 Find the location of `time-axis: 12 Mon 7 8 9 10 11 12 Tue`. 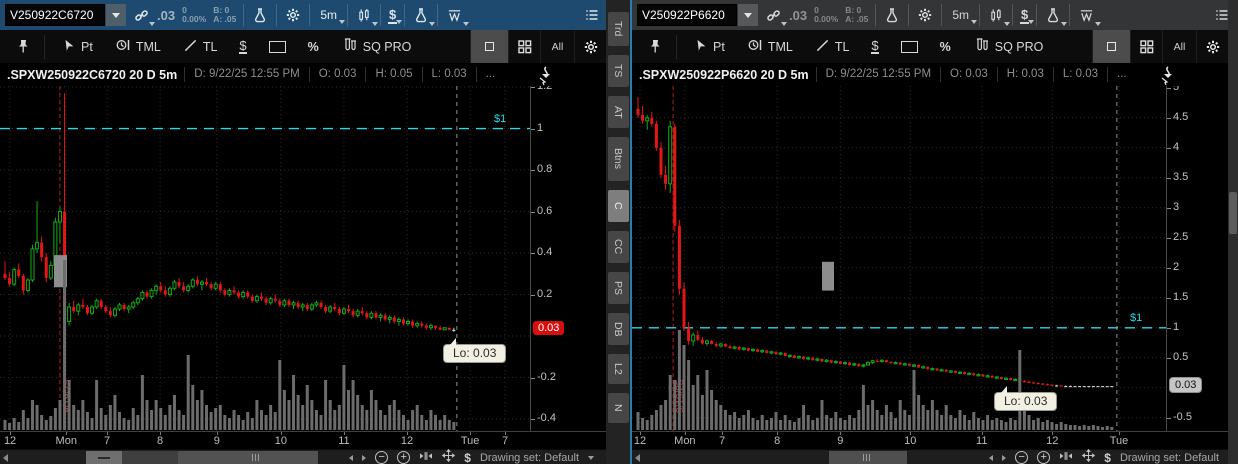

time-axis: 12 Mon 7 8 9 10 11 12 Tue is located at coordinates (930, 440).